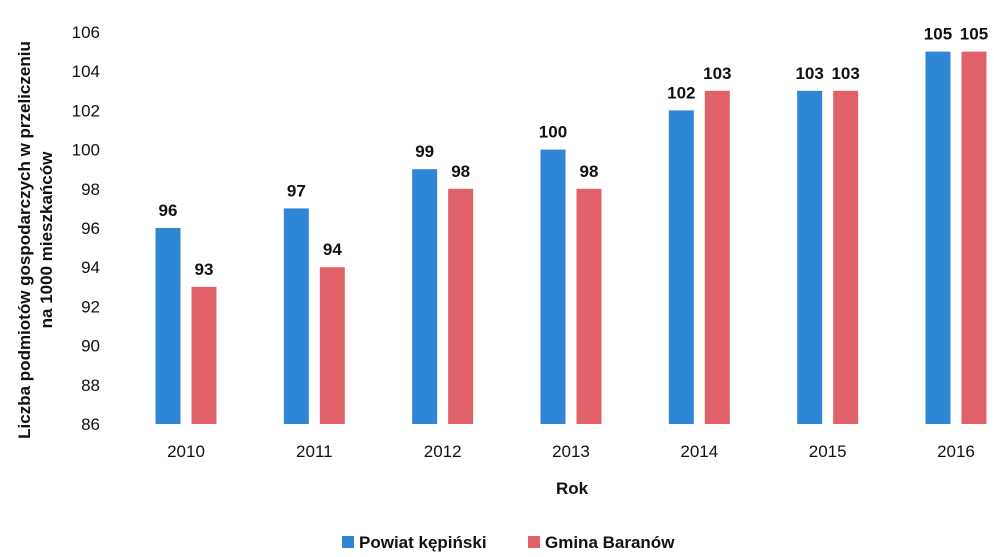 The image size is (994, 557). What do you see at coordinates (589, 306) in the screenshot?
I see `bar-gmina-2013` at bounding box center [589, 306].